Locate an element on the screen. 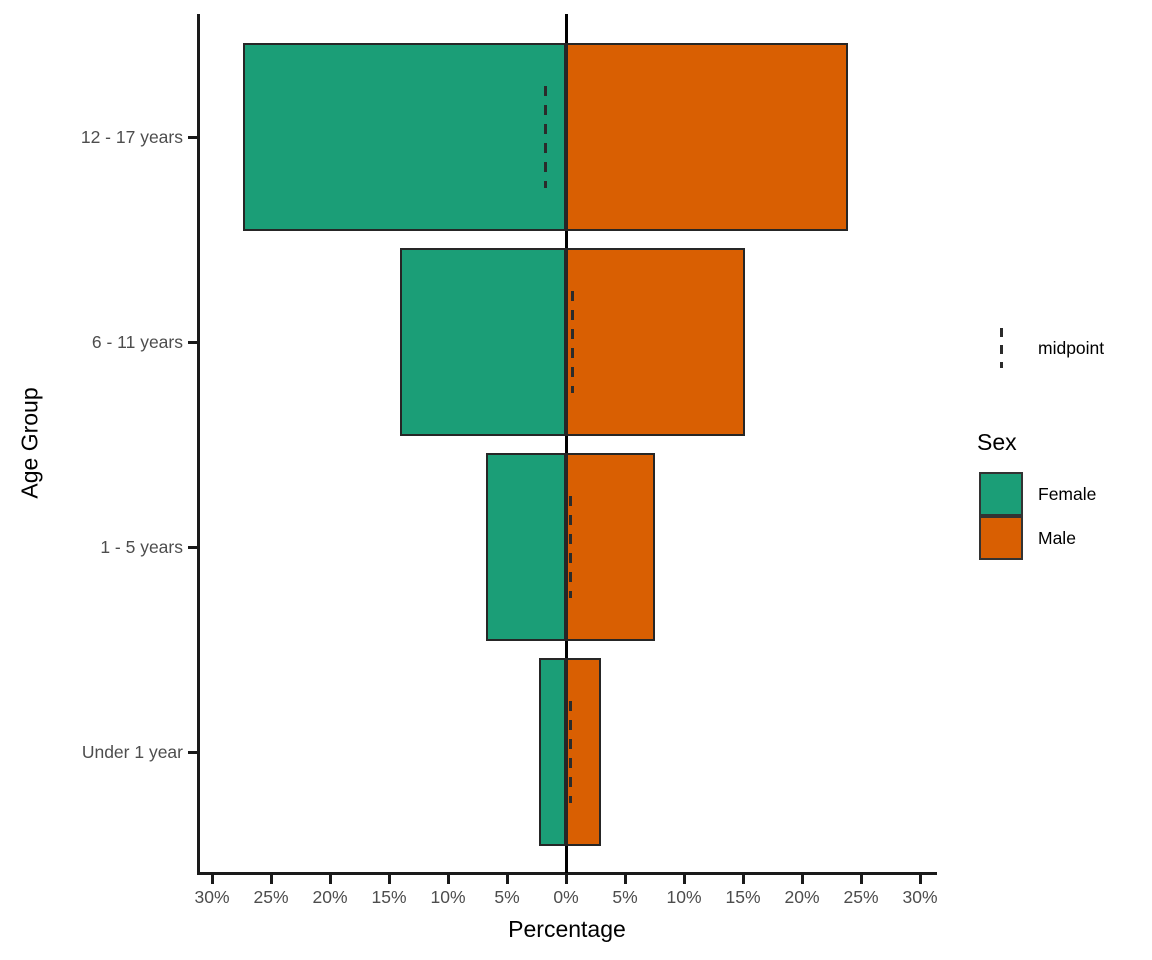 The image size is (1152, 960). x-tick-label-5: 5% is located at coordinates (507, 897).